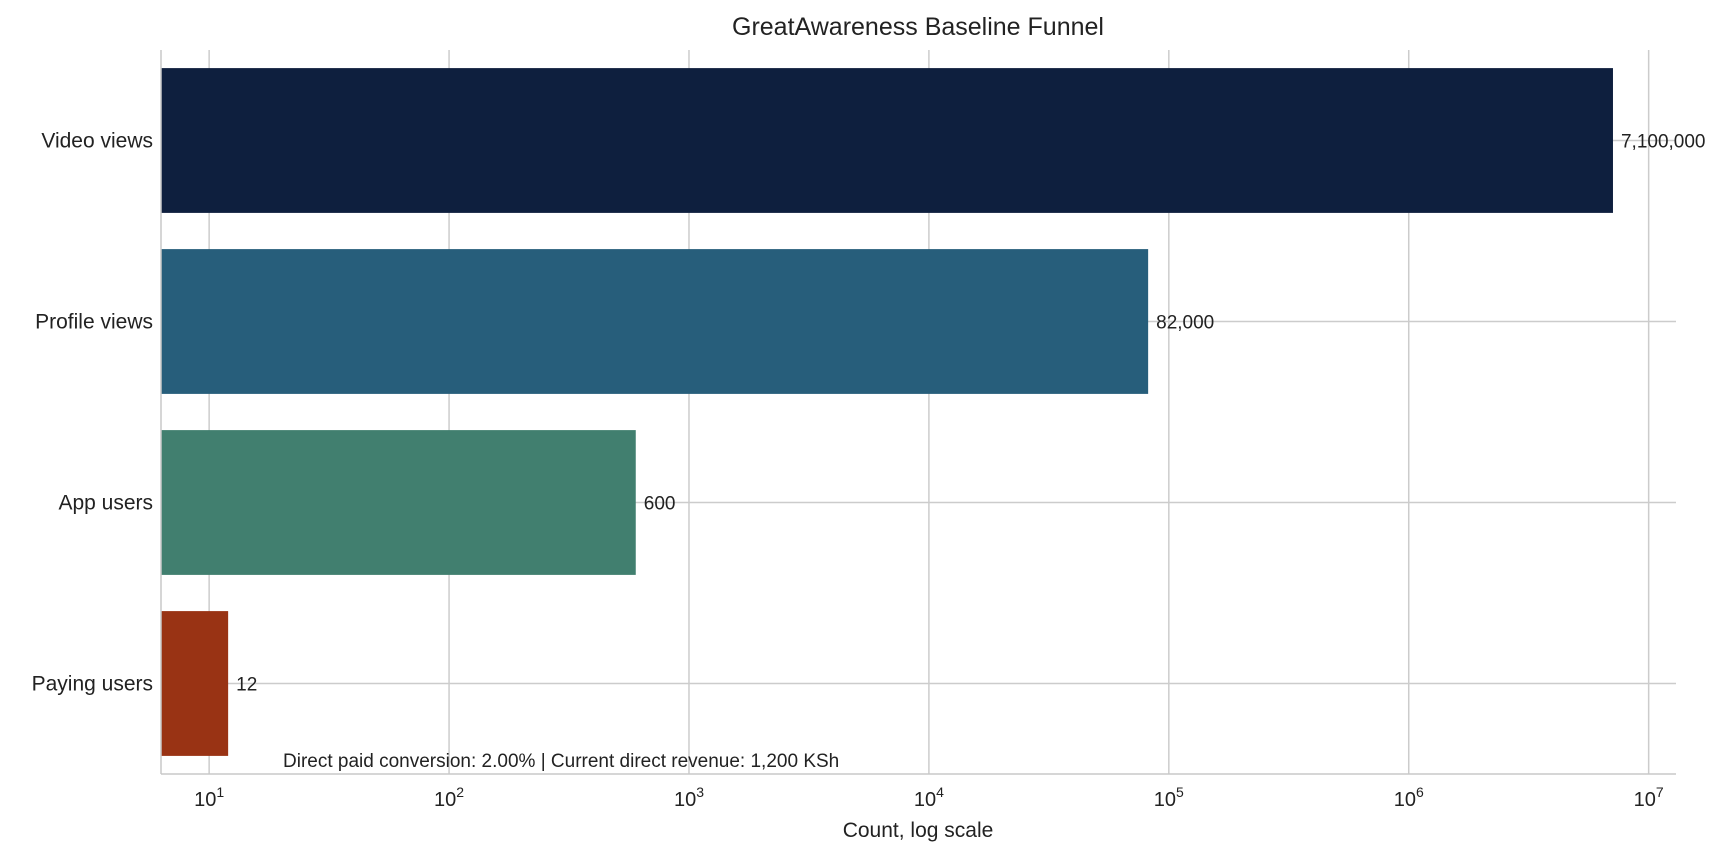 This screenshot has height=859, width=1726. I want to click on x-tick-labels: 10¹ 10² 10³ 10⁴ 10⁵ 10⁶ 10⁷, so click(929, 797).